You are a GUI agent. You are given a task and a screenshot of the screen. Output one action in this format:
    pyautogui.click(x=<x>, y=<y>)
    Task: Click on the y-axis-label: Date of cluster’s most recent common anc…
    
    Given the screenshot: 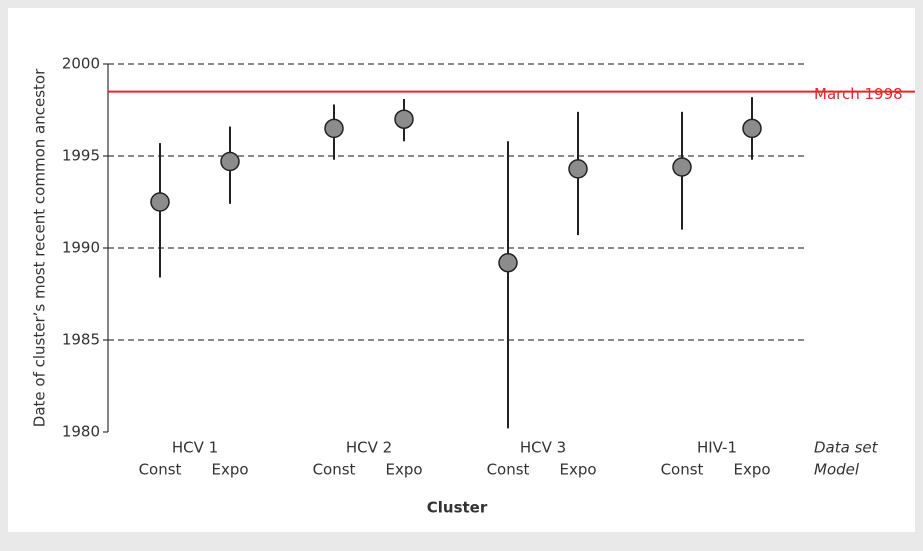 What is the action you would take?
    pyautogui.click(x=40, y=247)
    